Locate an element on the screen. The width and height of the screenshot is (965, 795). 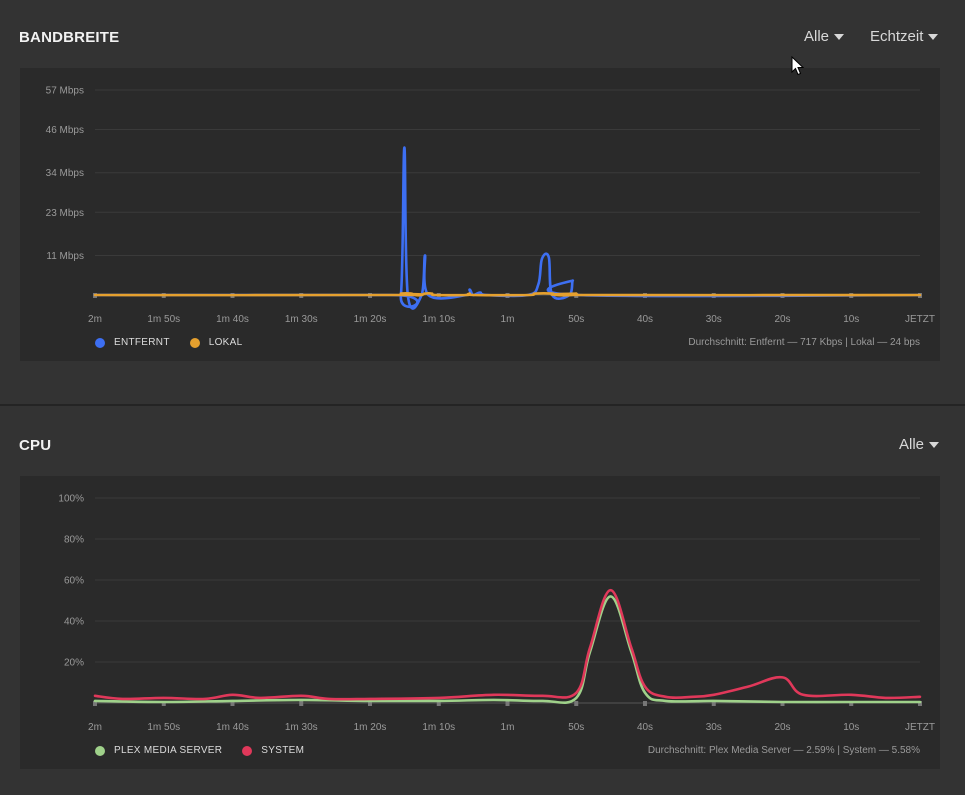
legend-item-entfernt: ENTFERNT is located at coordinates (132, 342).